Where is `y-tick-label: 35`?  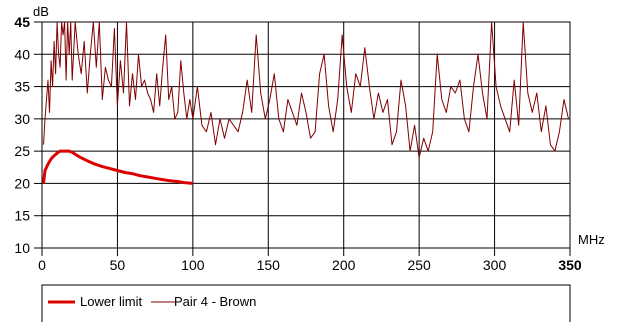
y-tick-label: 35 is located at coordinates (22, 87).